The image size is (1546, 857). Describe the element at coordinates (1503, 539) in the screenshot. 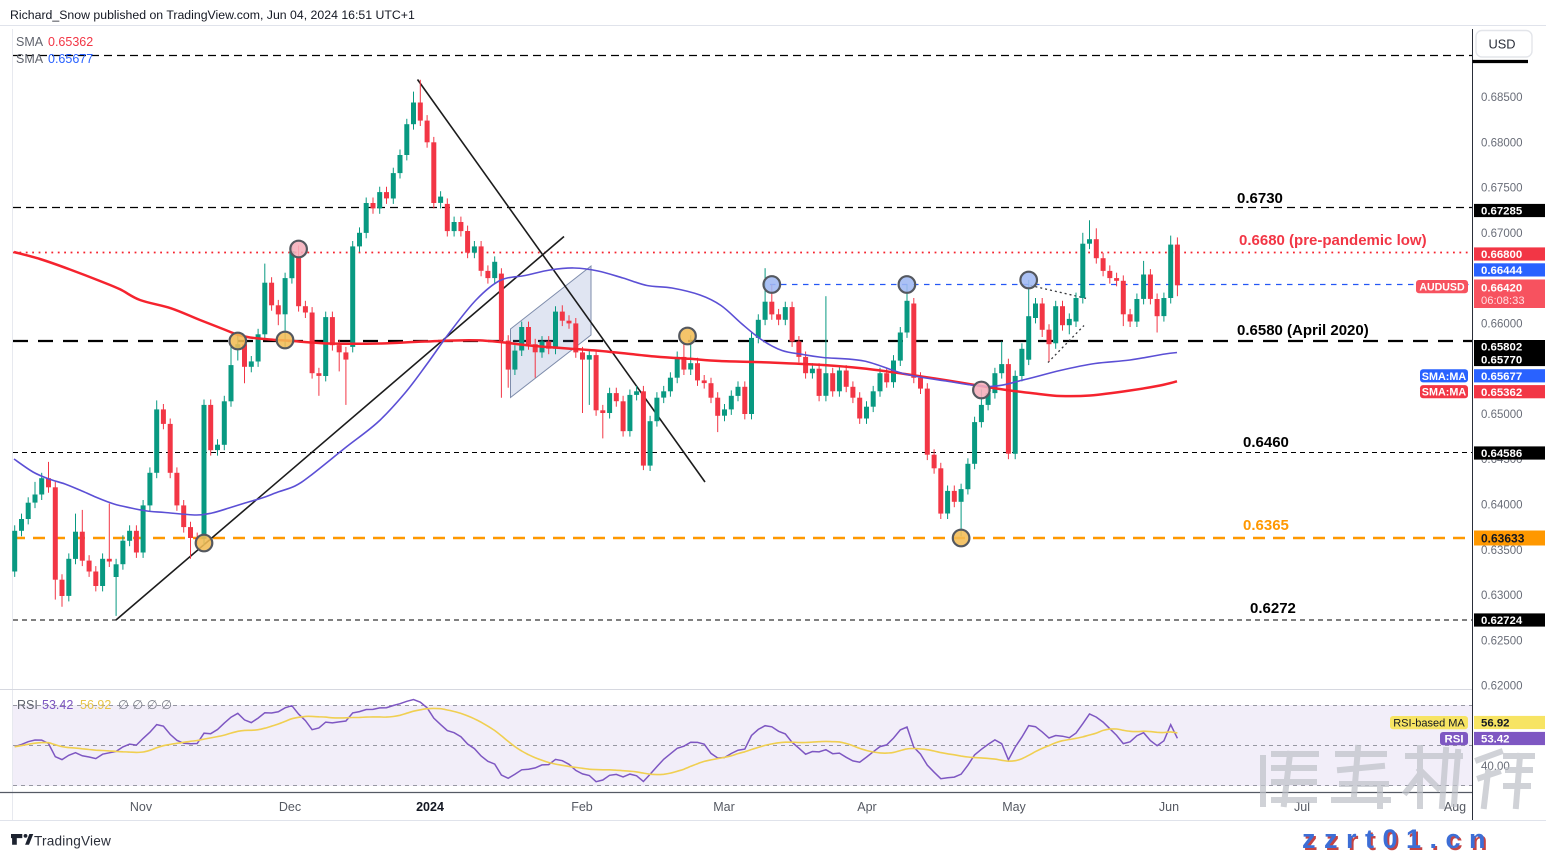

I see `svg-text: 0.63633` at that location.